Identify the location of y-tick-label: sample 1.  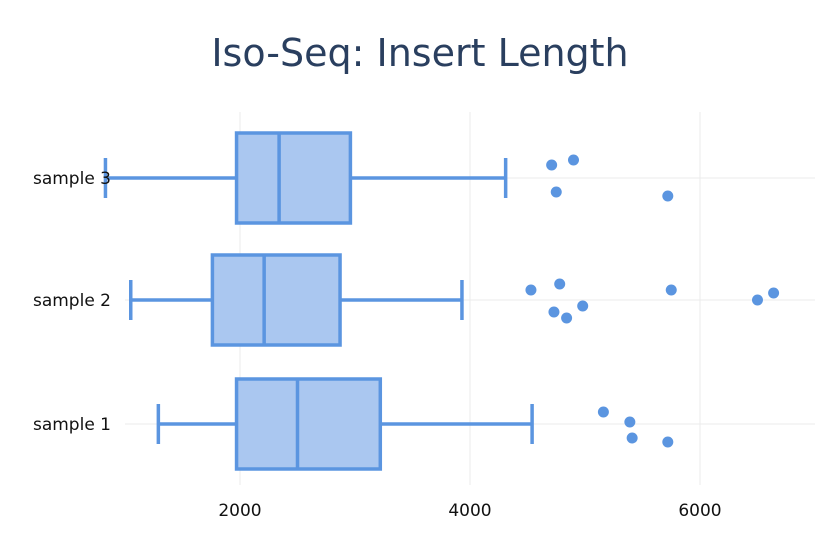
(72, 425).